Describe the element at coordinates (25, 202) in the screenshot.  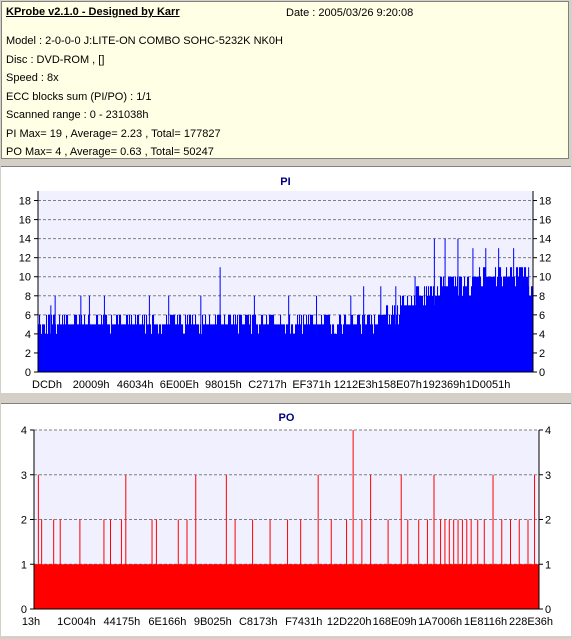
I see `pi-y-tick-label: 18` at that location.